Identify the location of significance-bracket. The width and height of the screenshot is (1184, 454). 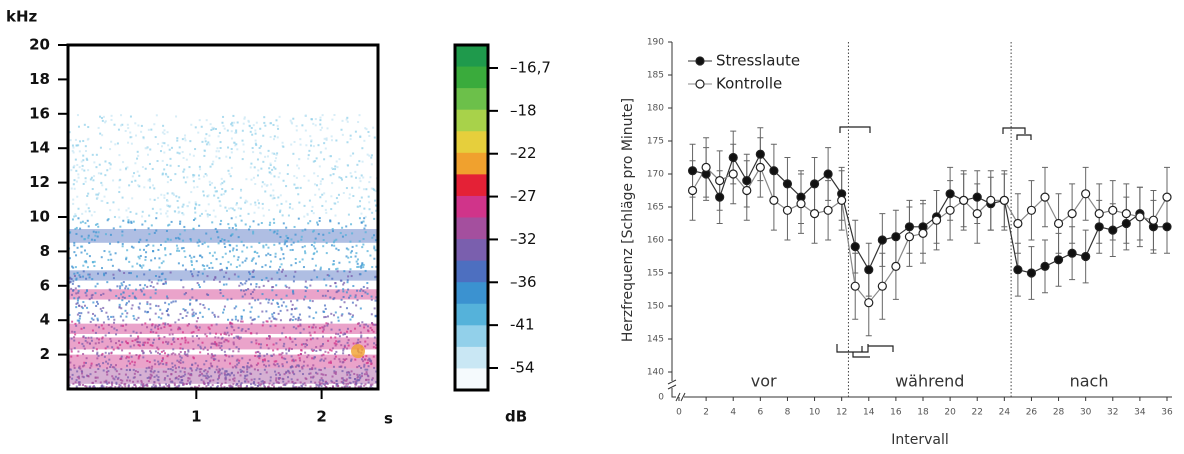
(865, 350).